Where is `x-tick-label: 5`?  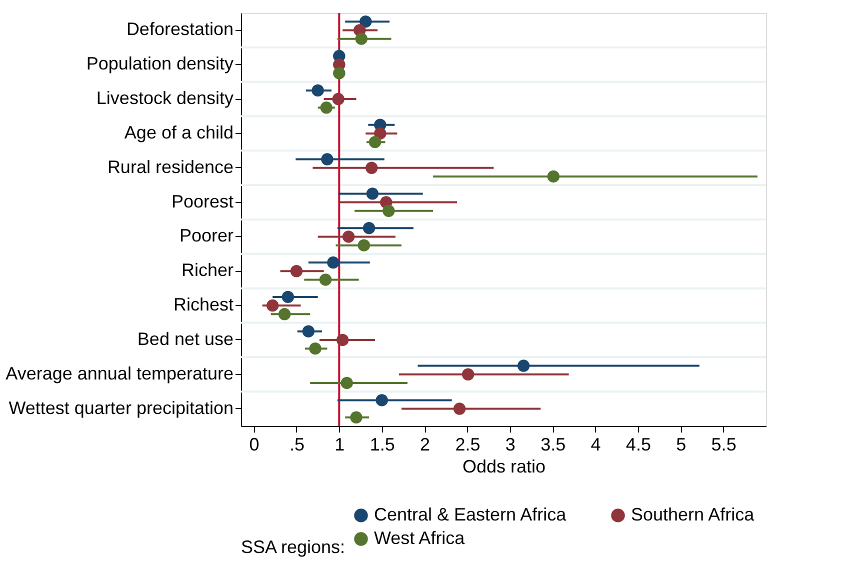
x-tick-label: 5 is located at coordinates (681, 444).